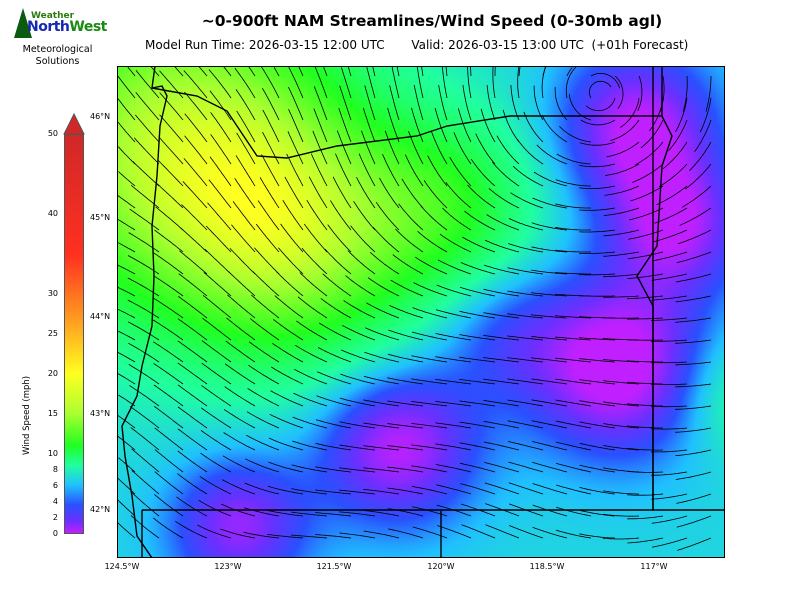  Describe the element at coordinates (100, 316) in the screenshot. I see `latitude-label: 44°N` at that location.